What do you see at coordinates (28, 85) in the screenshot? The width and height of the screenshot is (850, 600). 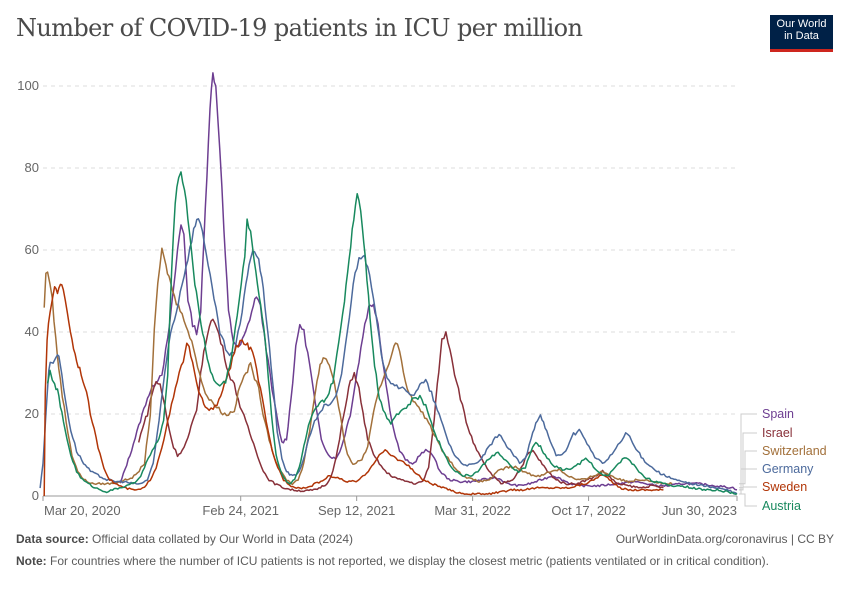 I see `y-tick-label: 100` at bounding box center [28, 85].